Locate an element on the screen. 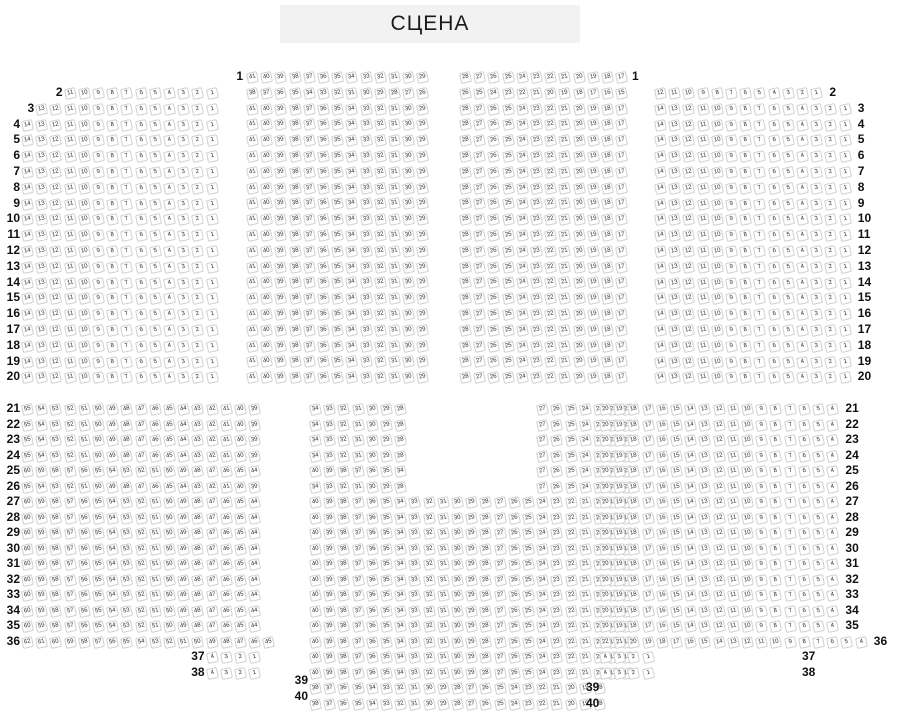 The height and width of the screenshot is (712, 900). seat: 58 is located at coordinates (56, 533).